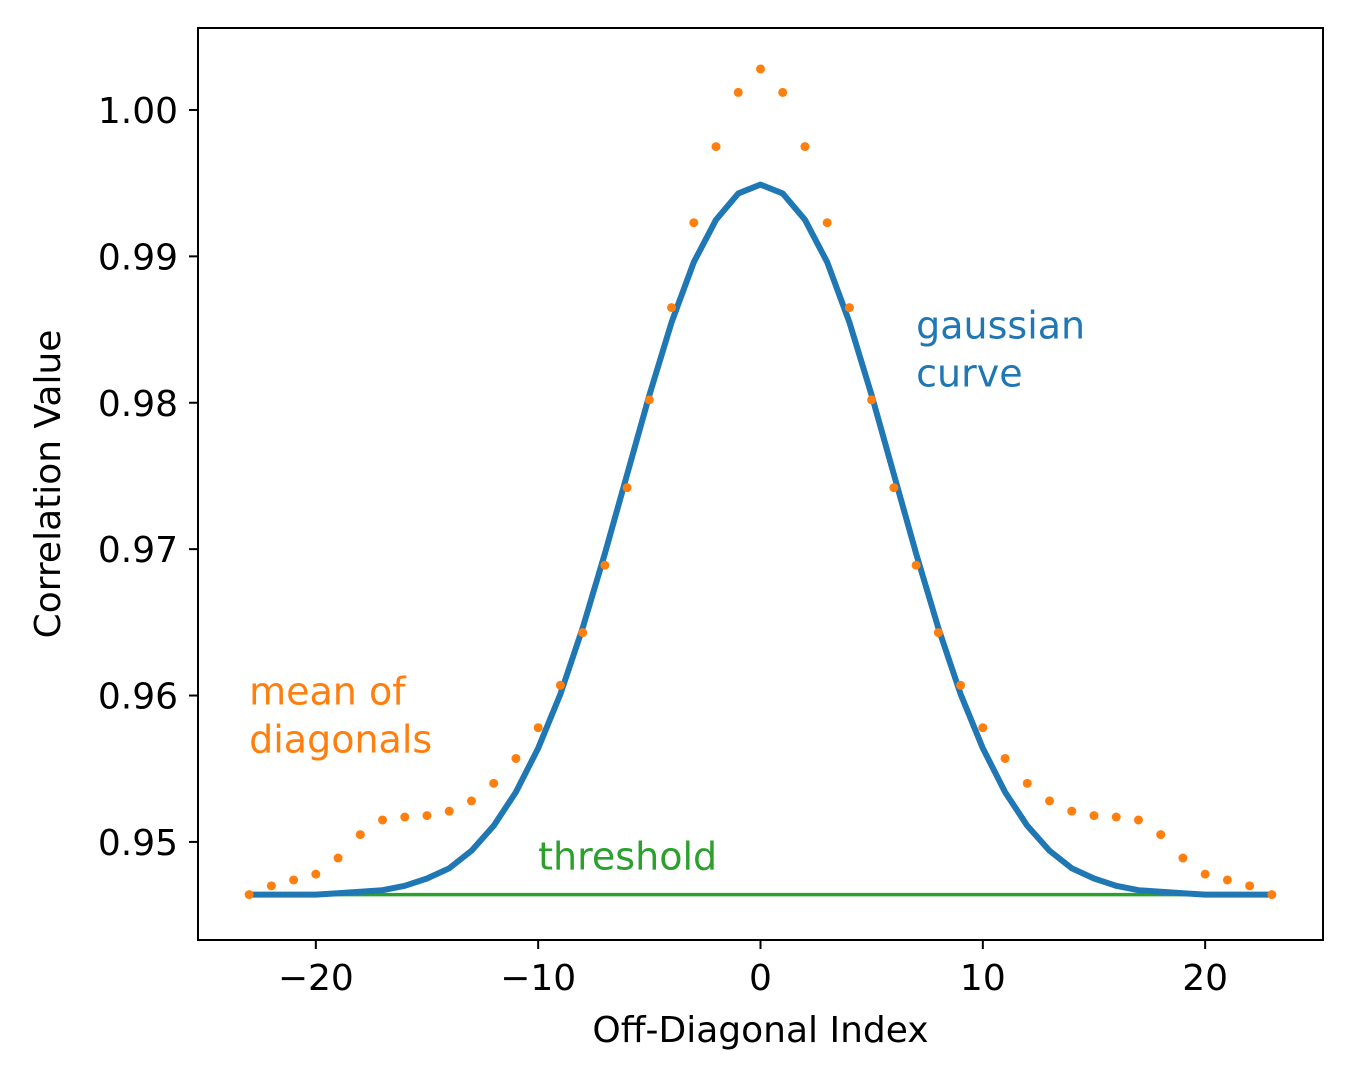  What do you see at coordinates (328, 691) in the screenshot?
I see `annotation-line: mean of` at bounding box center [328, 691].